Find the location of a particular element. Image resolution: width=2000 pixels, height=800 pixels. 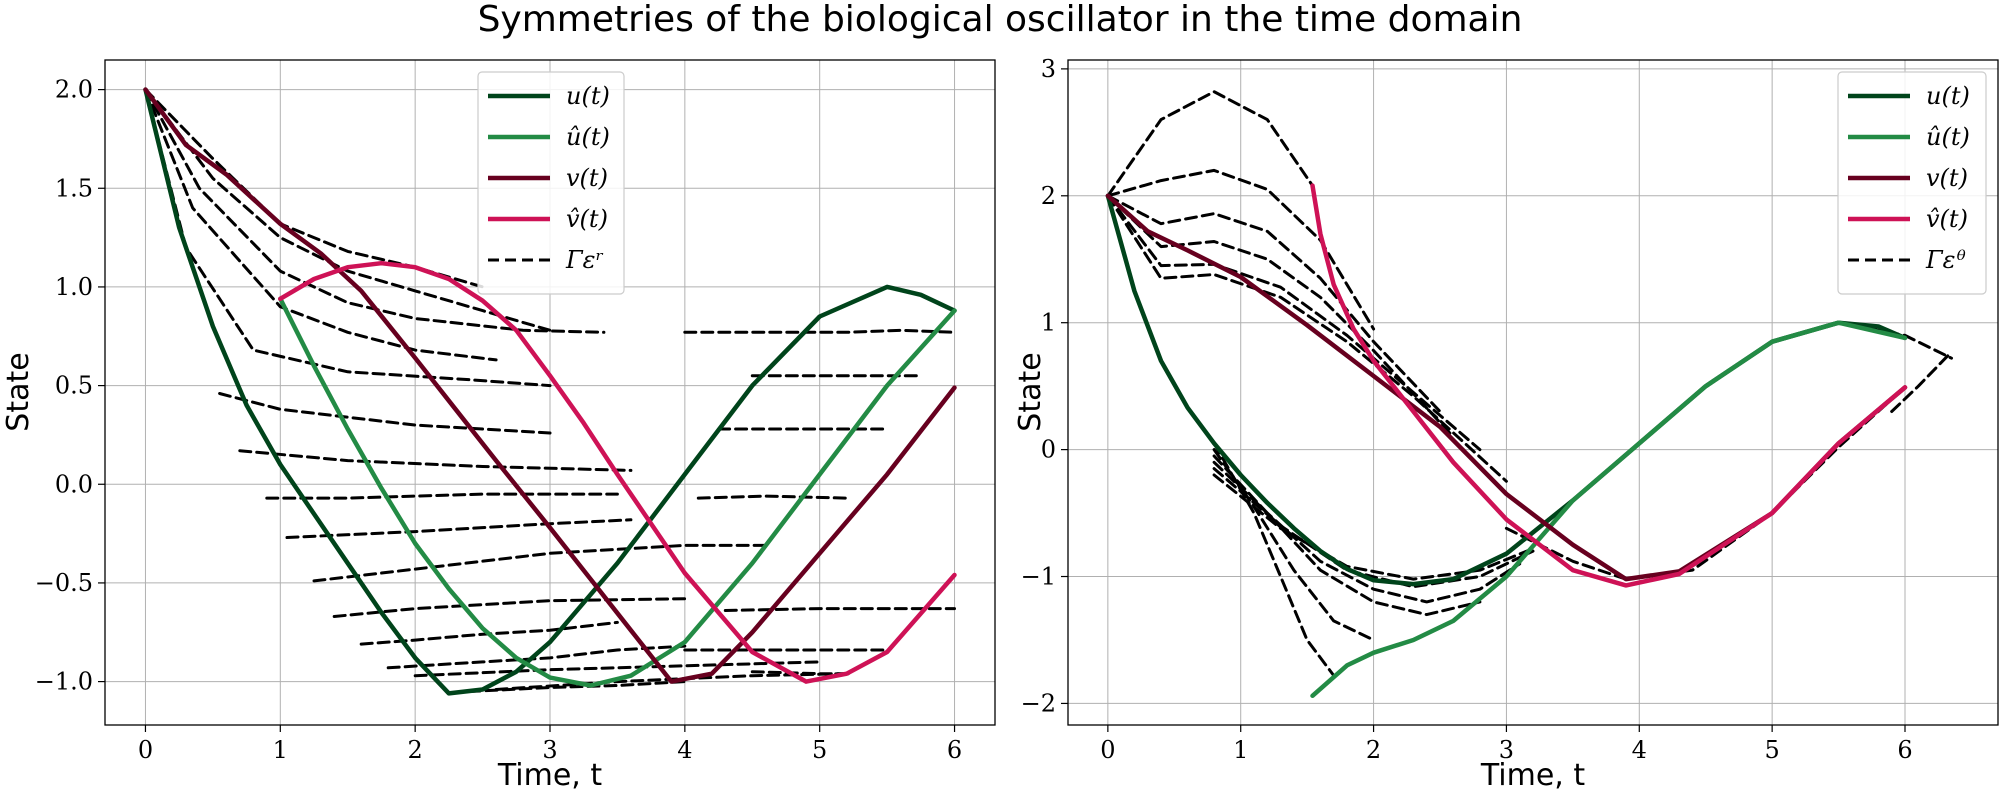

y-tick-label: 1.5 is located at coordinates (74, 188).